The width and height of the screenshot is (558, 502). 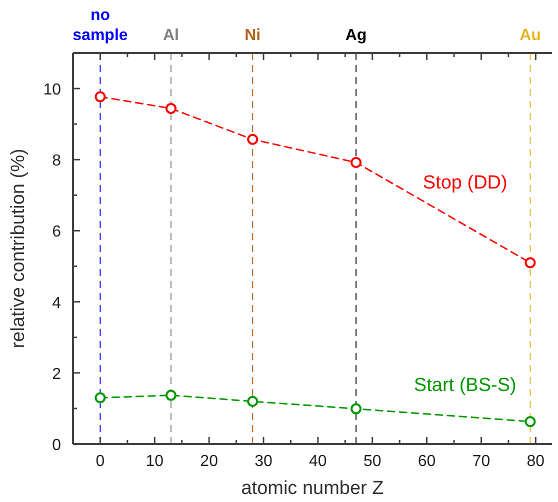 What do you see at coordinates (465, 183) in the screenshot?
I see `series-label: Stop (DD)` at bounding box center [465, 183].